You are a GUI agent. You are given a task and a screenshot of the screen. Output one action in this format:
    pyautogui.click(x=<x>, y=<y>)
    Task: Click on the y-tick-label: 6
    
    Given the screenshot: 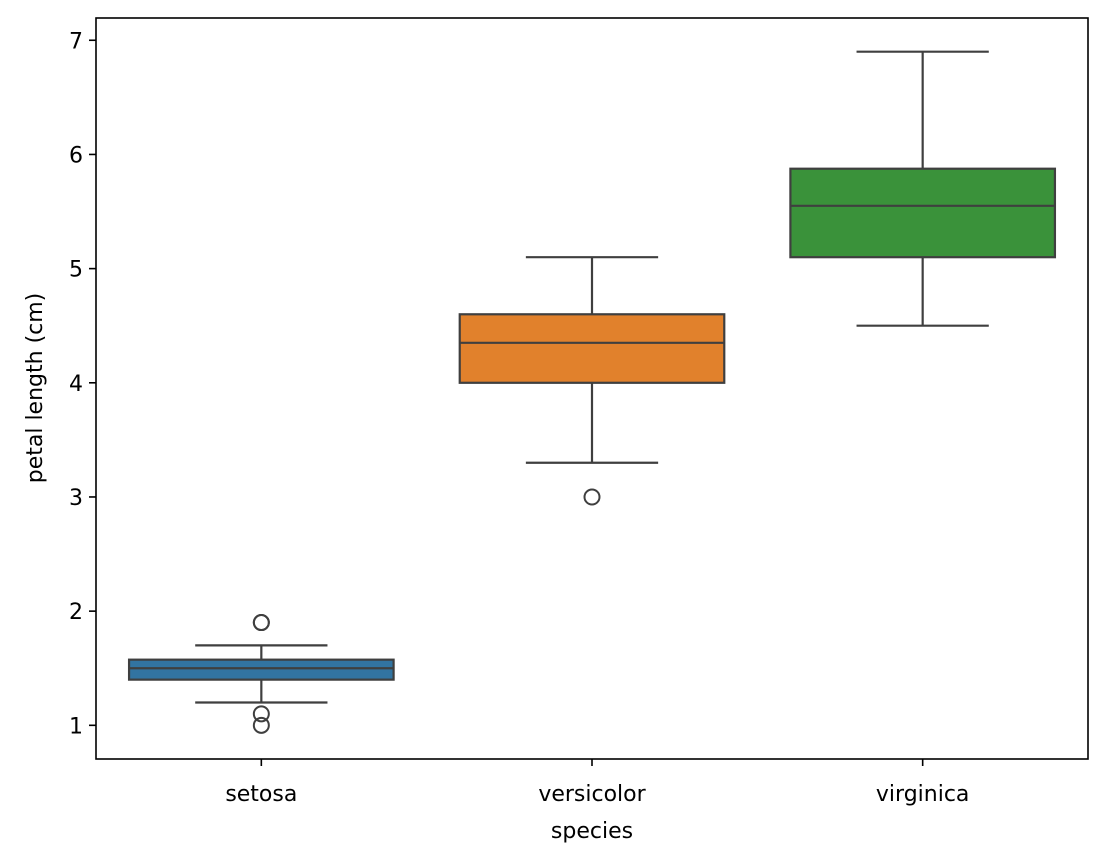 What is the action you would take?
    pyautogui.click(x=76, y=155)
    